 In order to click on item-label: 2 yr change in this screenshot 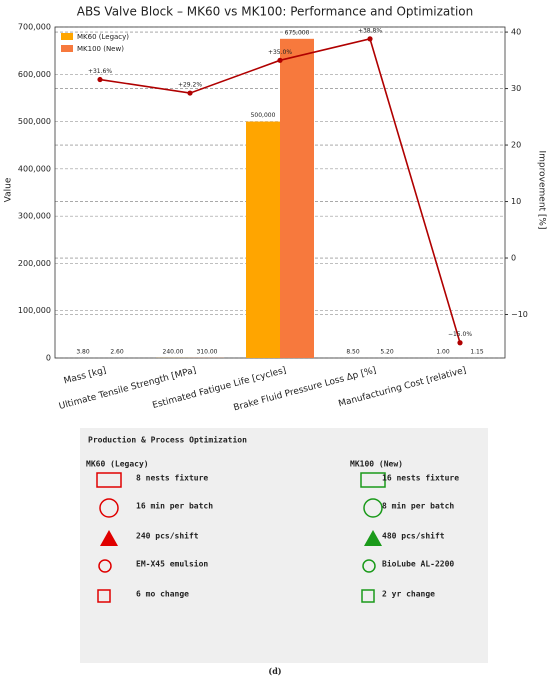, I will do `click(408, 594)`.